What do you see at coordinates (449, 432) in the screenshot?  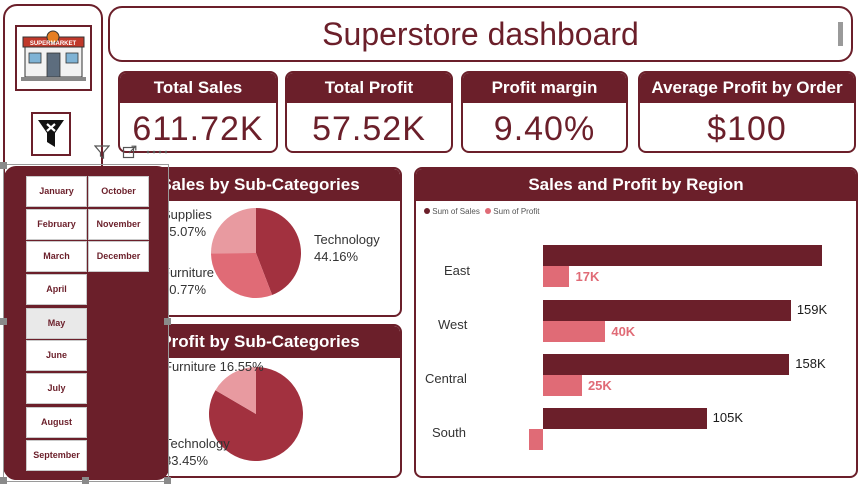 I see `region-label: South` at bounding box center [449, 432].